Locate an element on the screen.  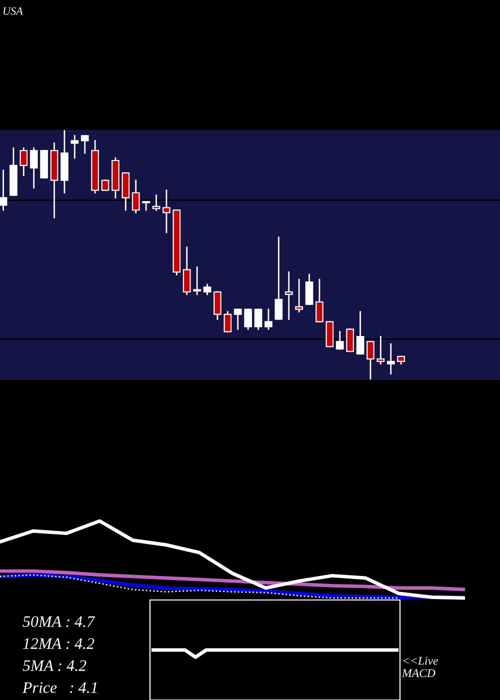
text: 50MA : 4.7 is located at coordinates (59, 622).